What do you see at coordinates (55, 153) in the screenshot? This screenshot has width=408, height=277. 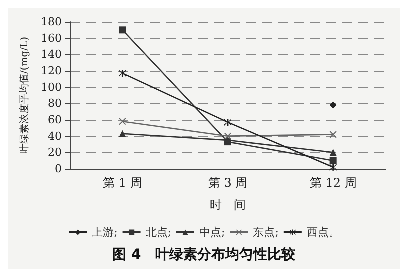 I see `y-tick-label: 20` at bounding box center [55, 153].